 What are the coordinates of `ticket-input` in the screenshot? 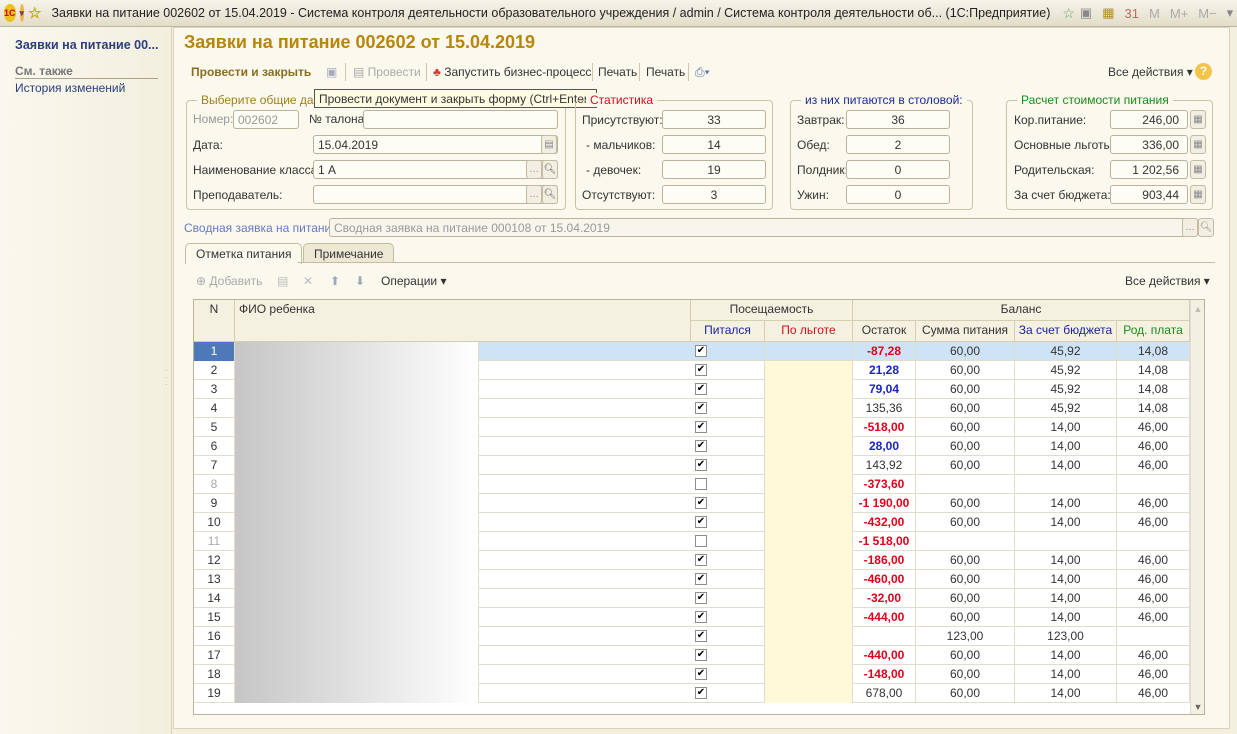 It's located at (460, 119).